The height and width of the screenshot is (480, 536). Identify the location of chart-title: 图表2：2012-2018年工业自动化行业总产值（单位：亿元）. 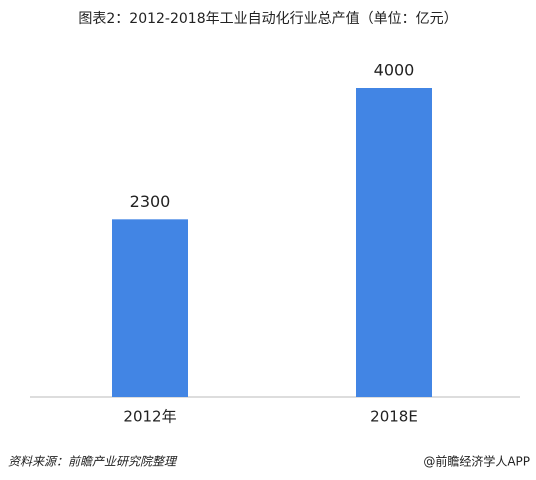
(267, 19).